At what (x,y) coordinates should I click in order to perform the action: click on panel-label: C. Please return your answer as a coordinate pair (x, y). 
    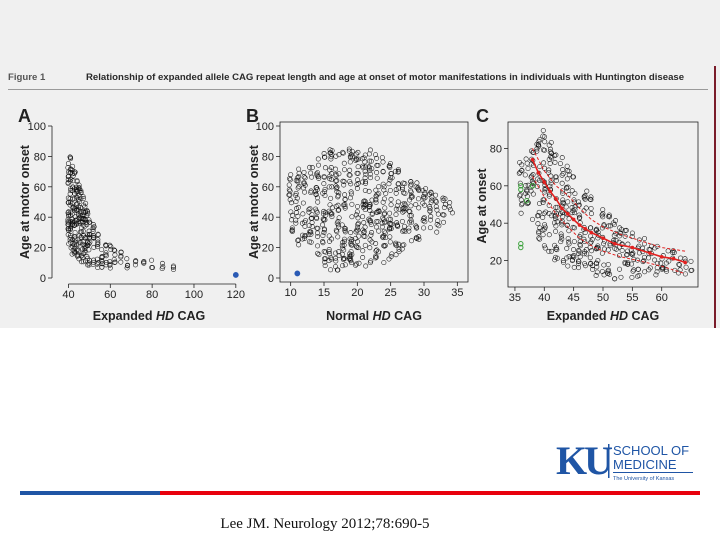
    Looking at the image, I should click on (482, 116).